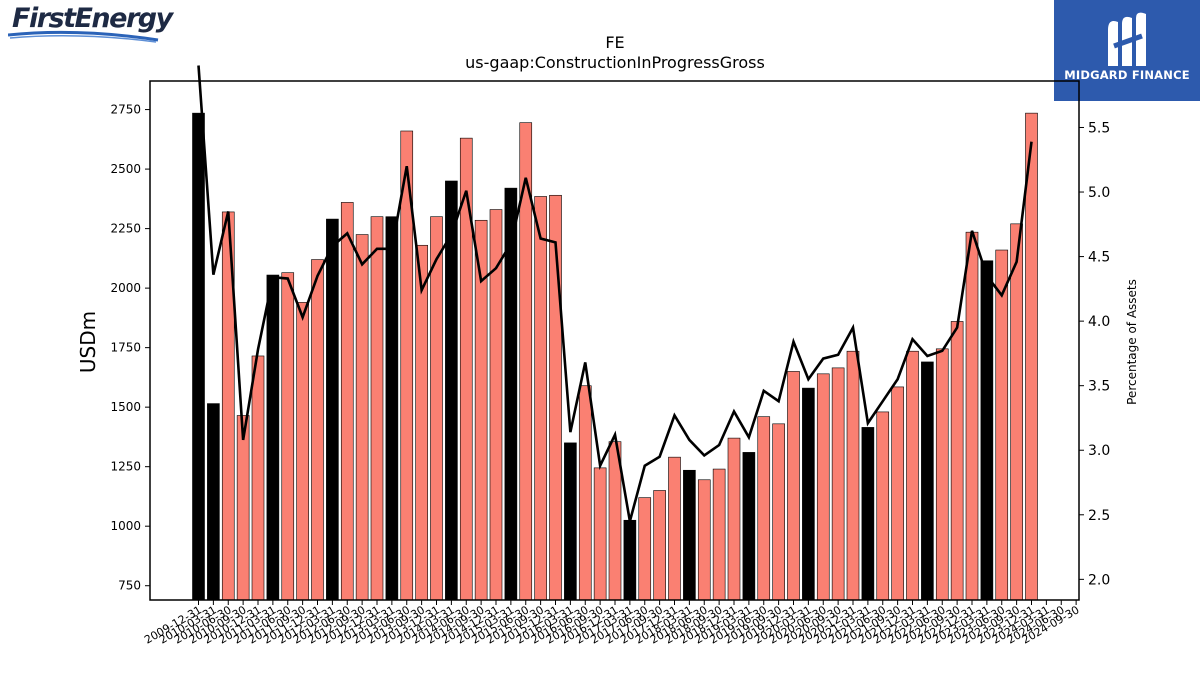 This screenshot has height=675, width=1200. I want to click on y2-tick-label-2.5: 2.5, so click(1099, 516).